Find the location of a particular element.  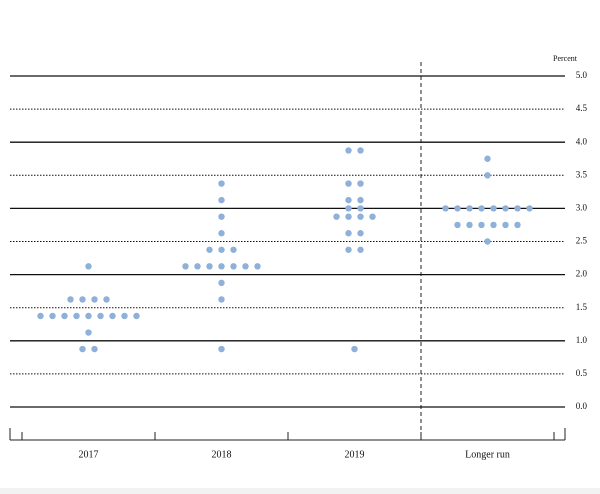

y-tick-label: 2.5 is located at coordinates (582, 241).